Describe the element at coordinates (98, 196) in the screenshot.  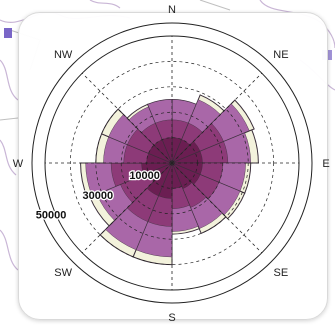
I see `radial-tick-label: 30000` at that location.